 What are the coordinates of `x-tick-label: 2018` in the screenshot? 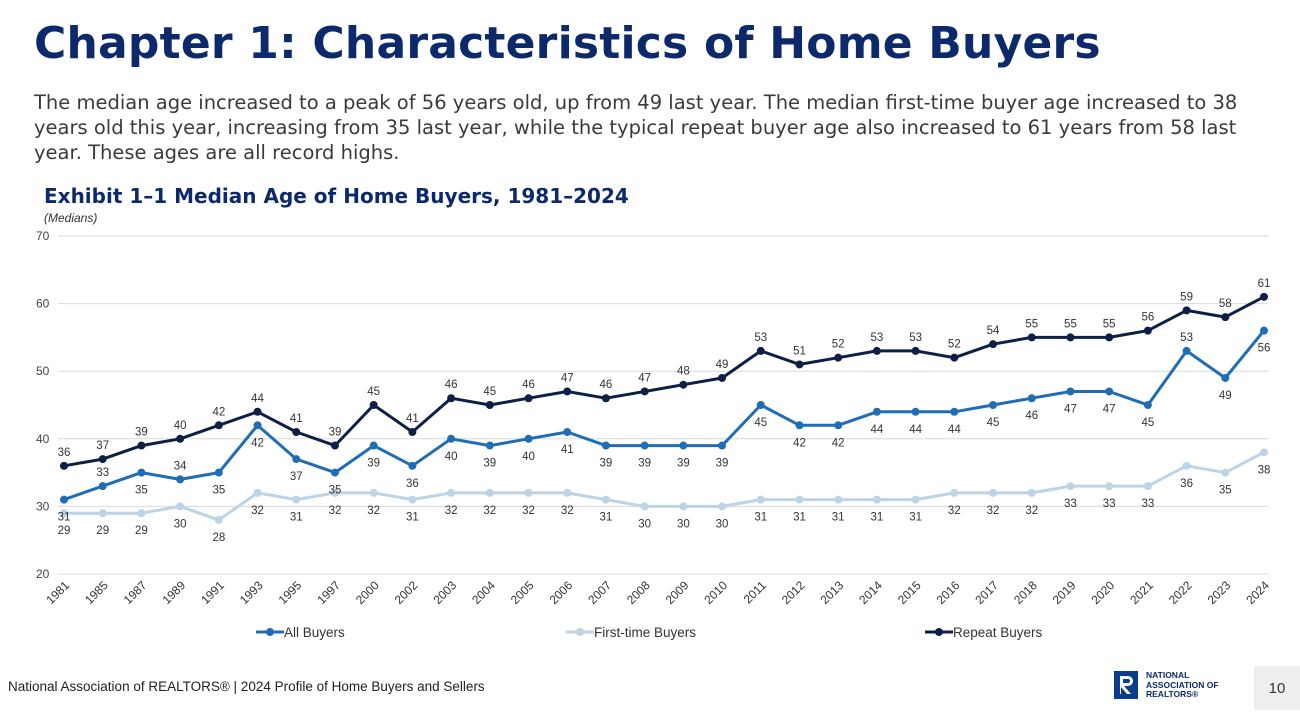 It's located at (1025, 592).